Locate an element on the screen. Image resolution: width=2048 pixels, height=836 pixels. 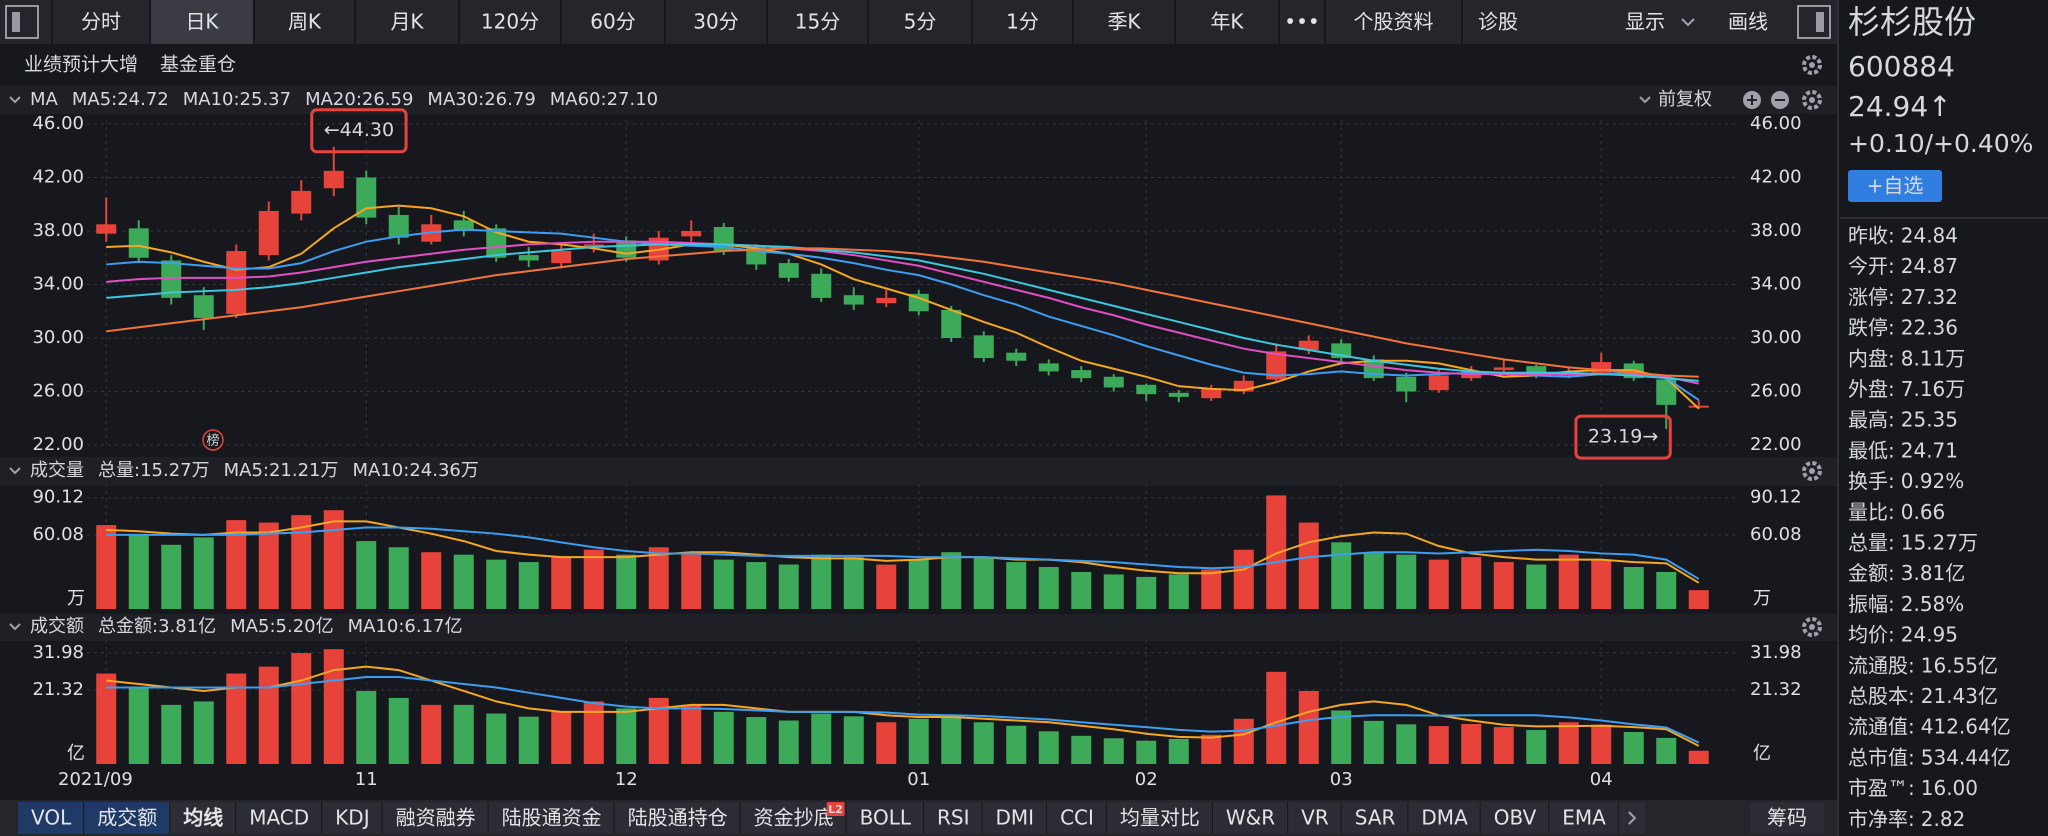
stat-label: 今开: is located at coordinates (1871, 266).